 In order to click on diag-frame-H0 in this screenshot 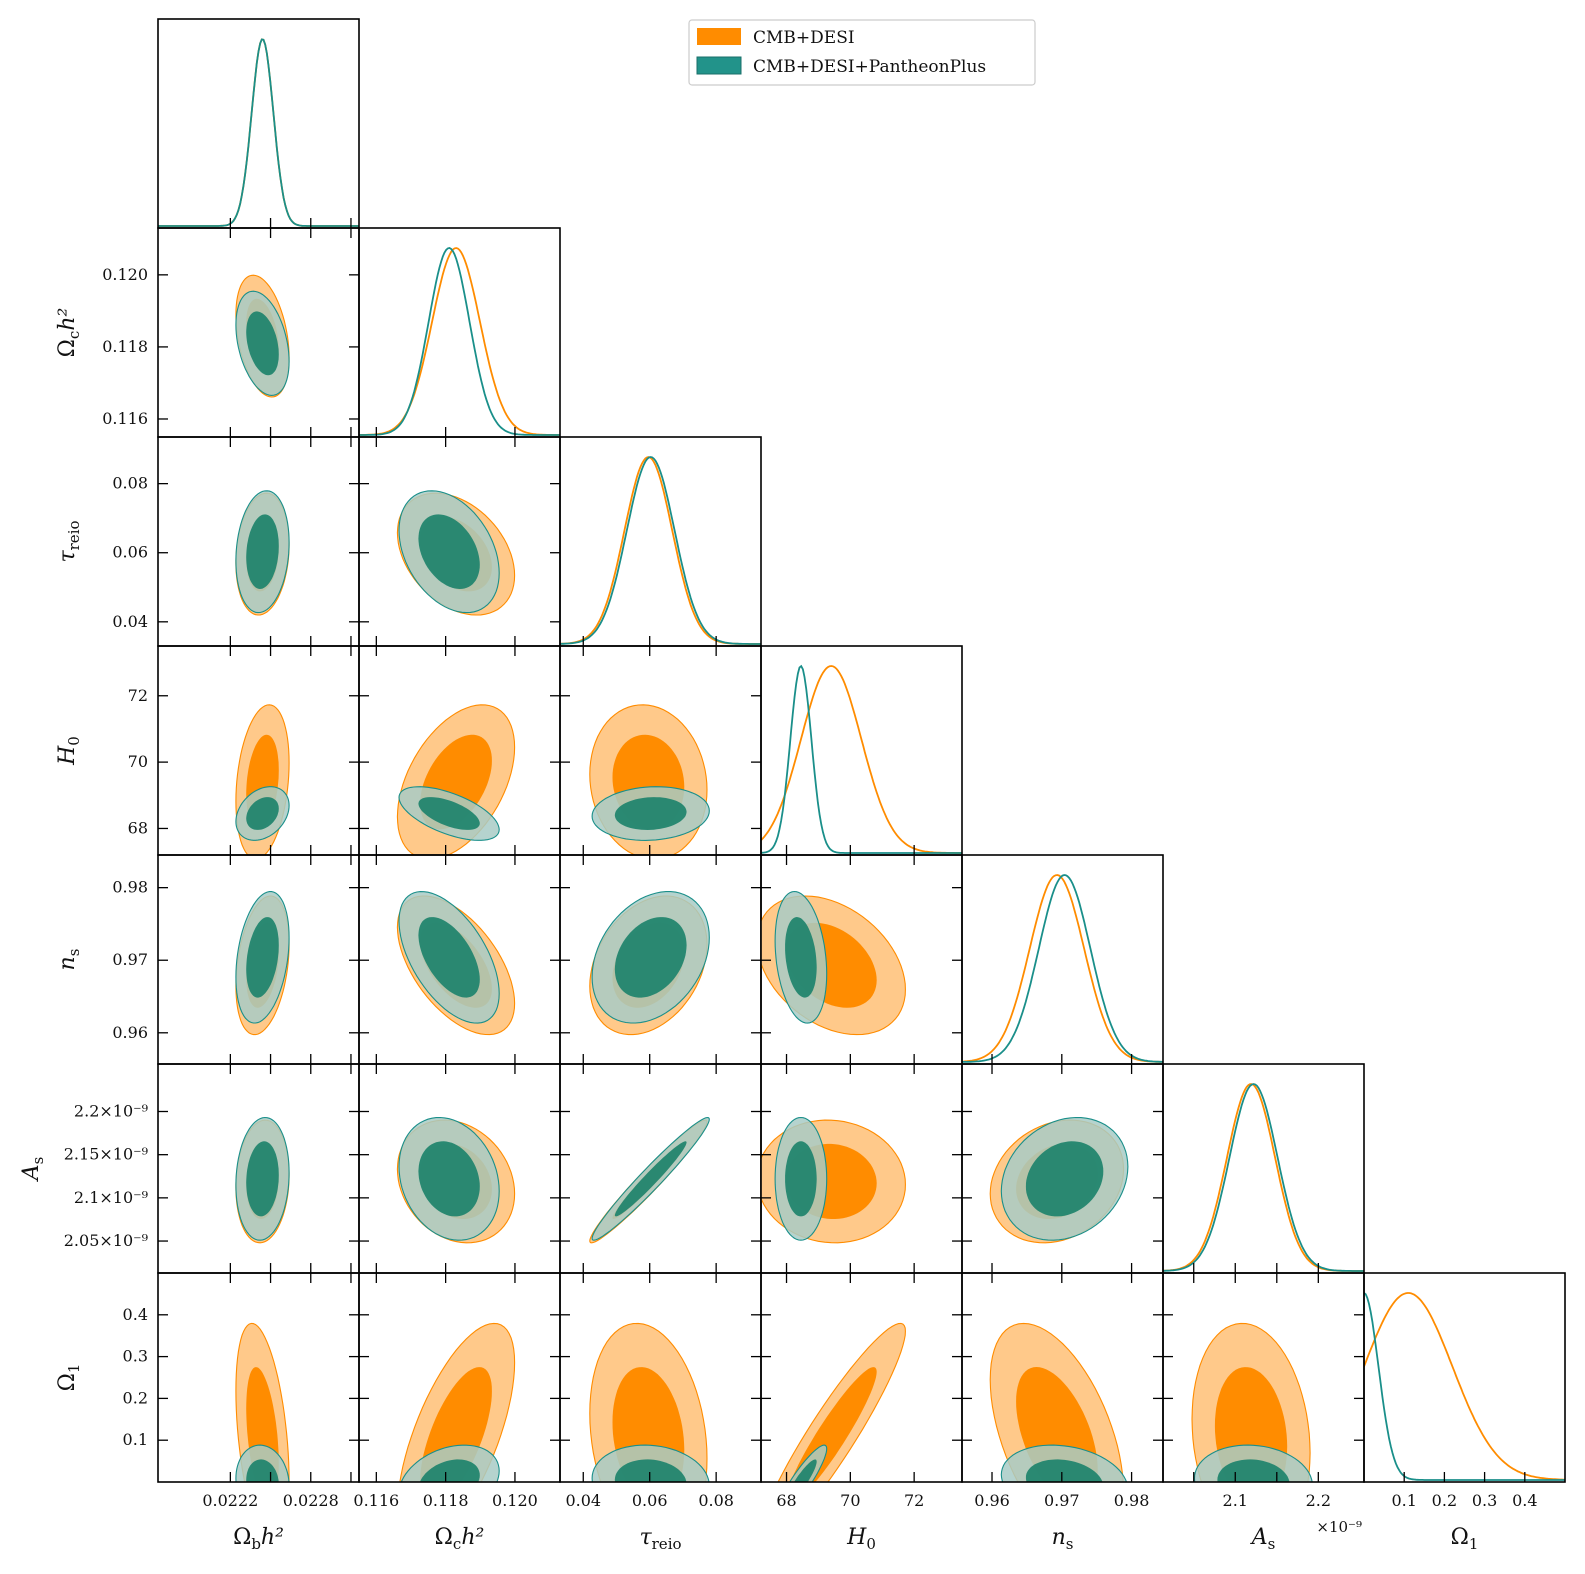, I will do `click(861, 750)`.